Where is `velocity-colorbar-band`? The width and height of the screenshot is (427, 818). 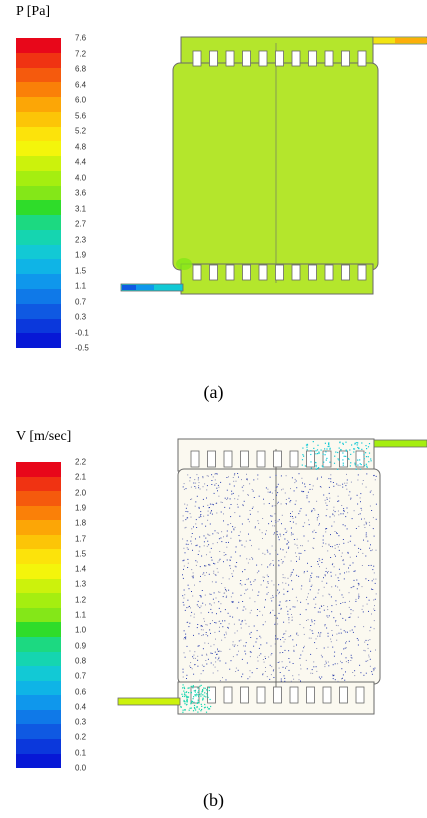 velocity-colorbar-band is located at coordinates (38, 644).